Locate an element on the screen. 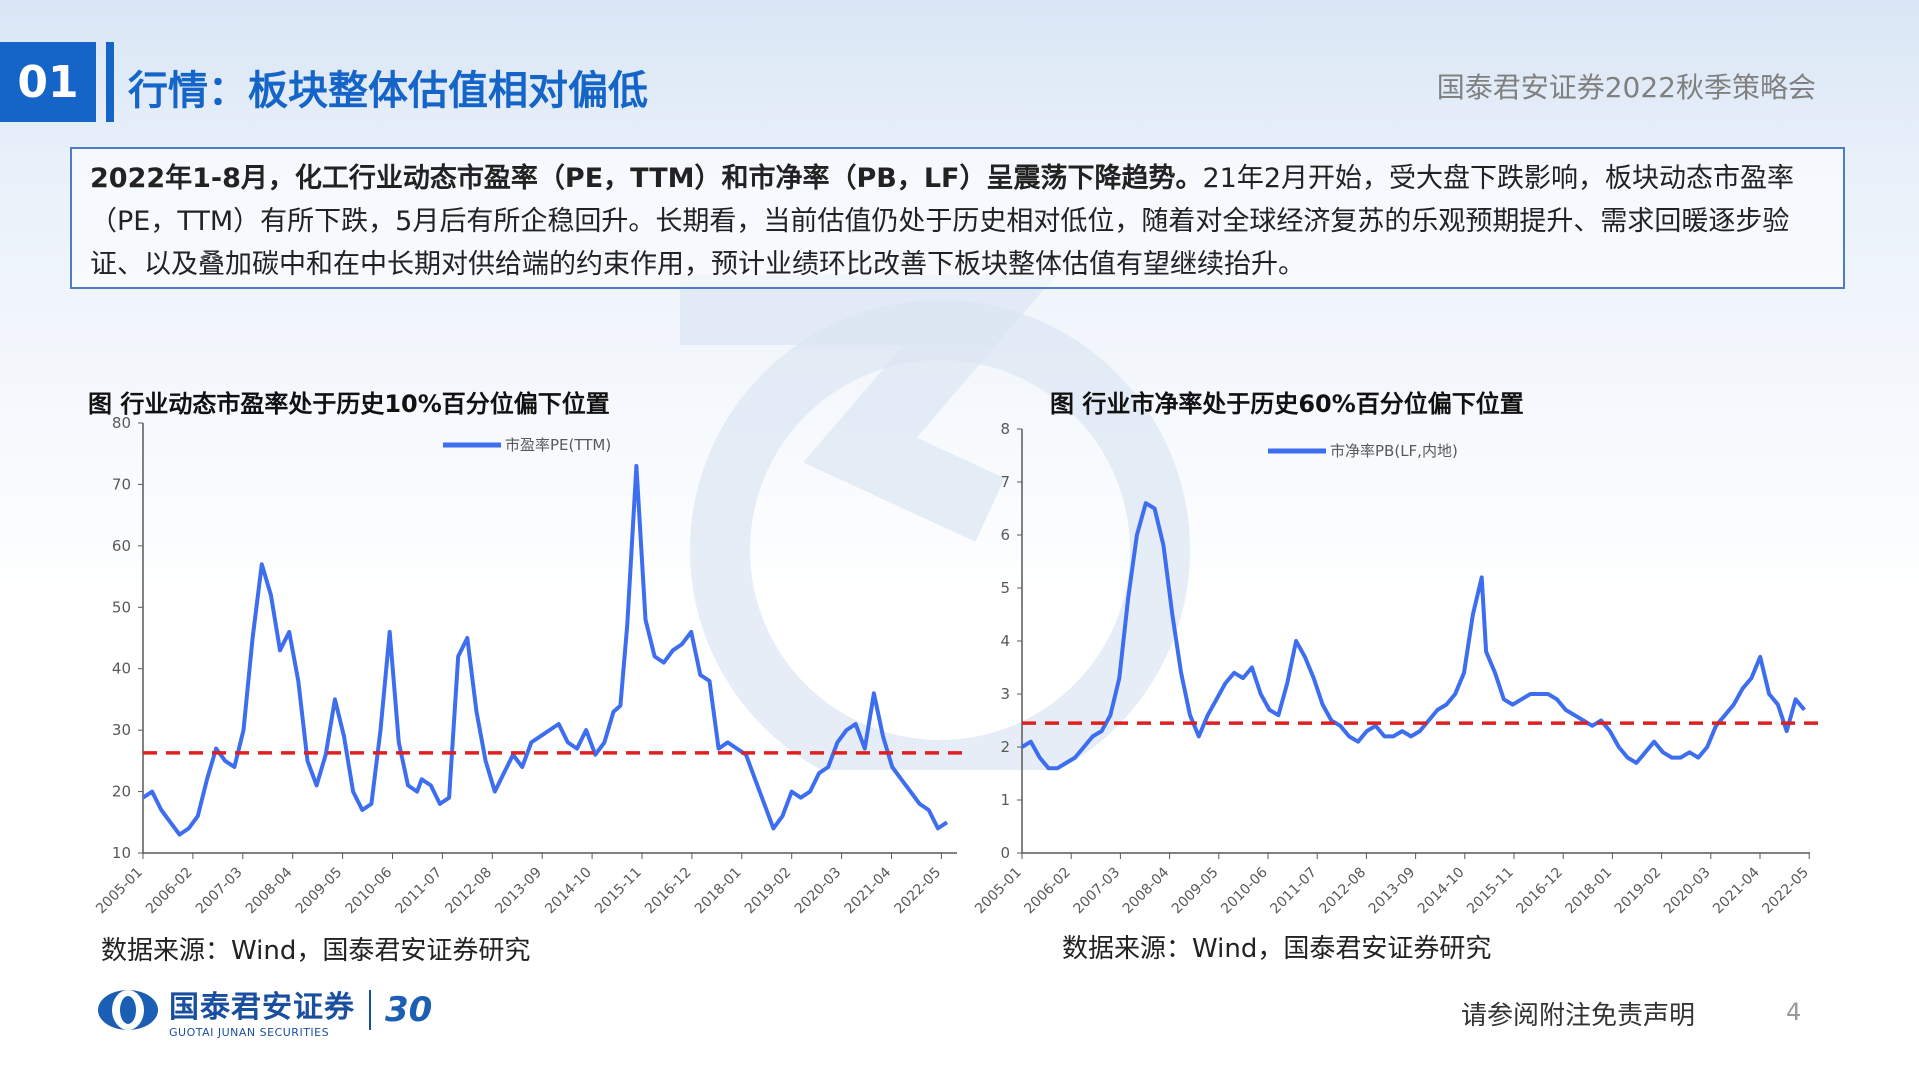 Image resolution: width=1919 pixels, height=1079 pixels. company-logo: 国泰君安证券 GUOTAI JUNAN SECURITIES 30 is located at coordinates (265, 1012).